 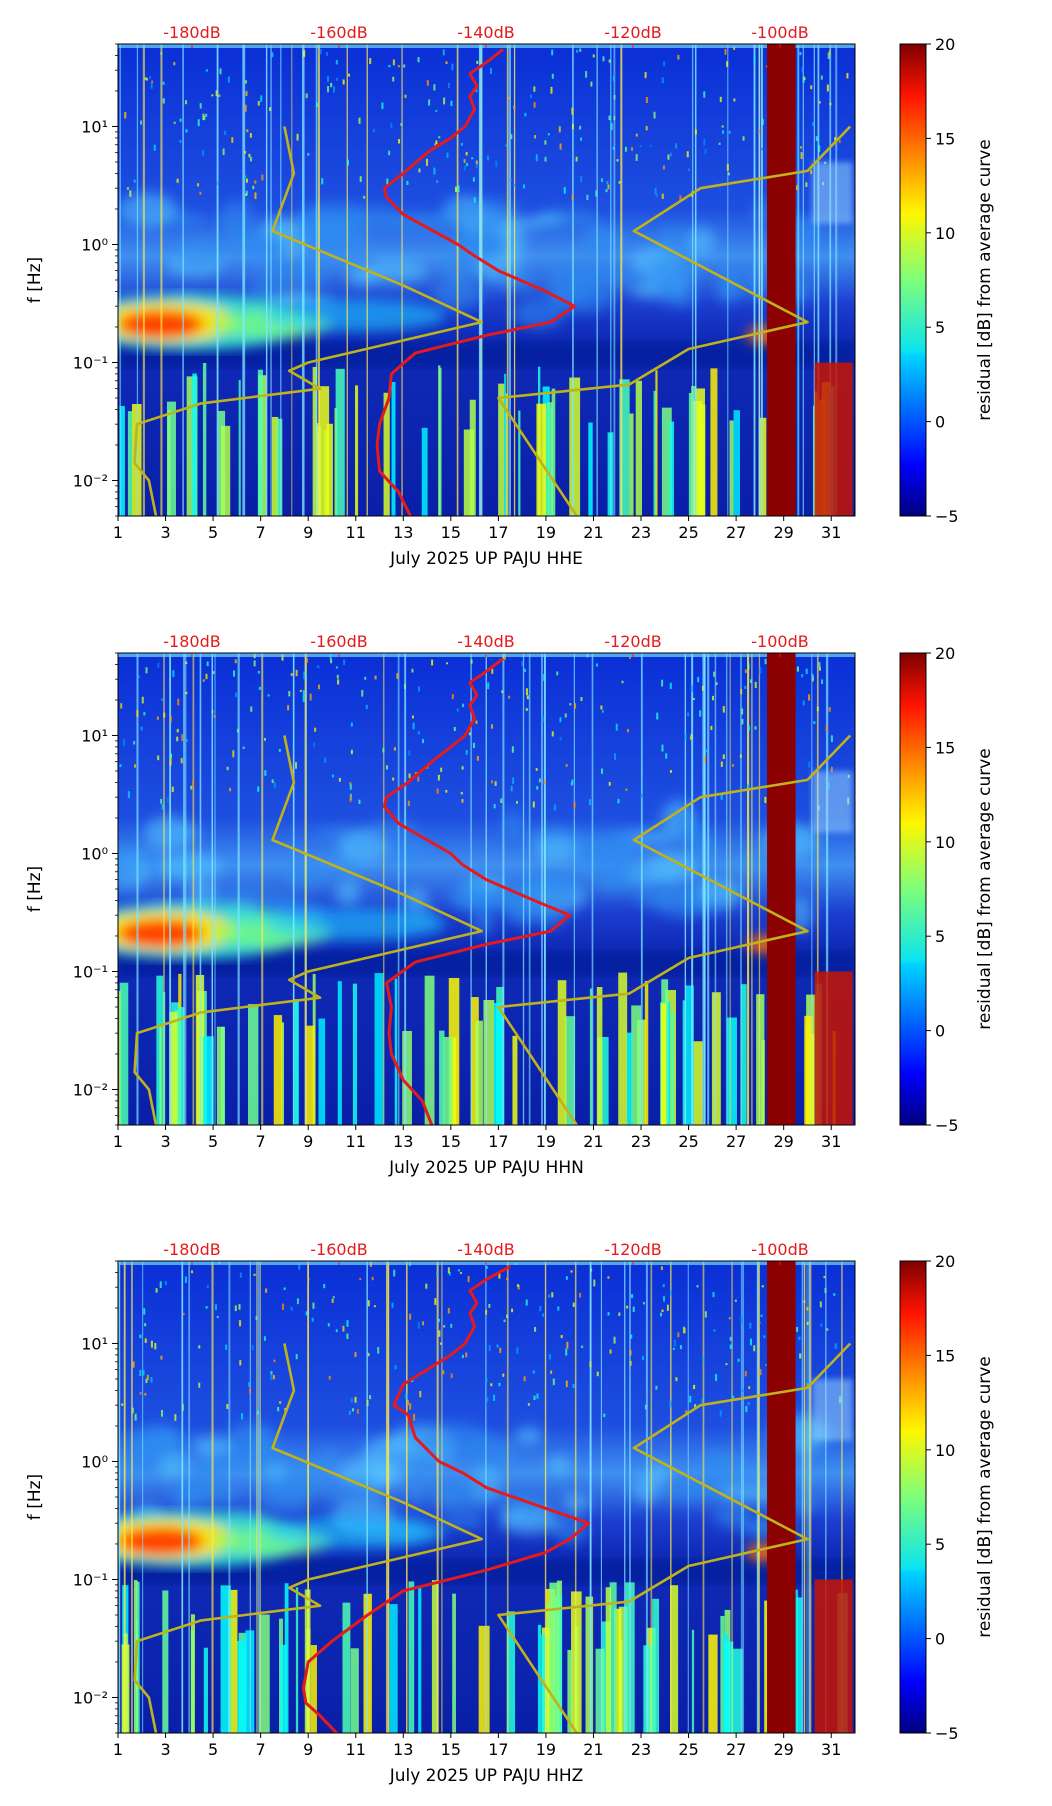 I want to click on y-axis-title: f [Hz], so click(x=35, y=1497).